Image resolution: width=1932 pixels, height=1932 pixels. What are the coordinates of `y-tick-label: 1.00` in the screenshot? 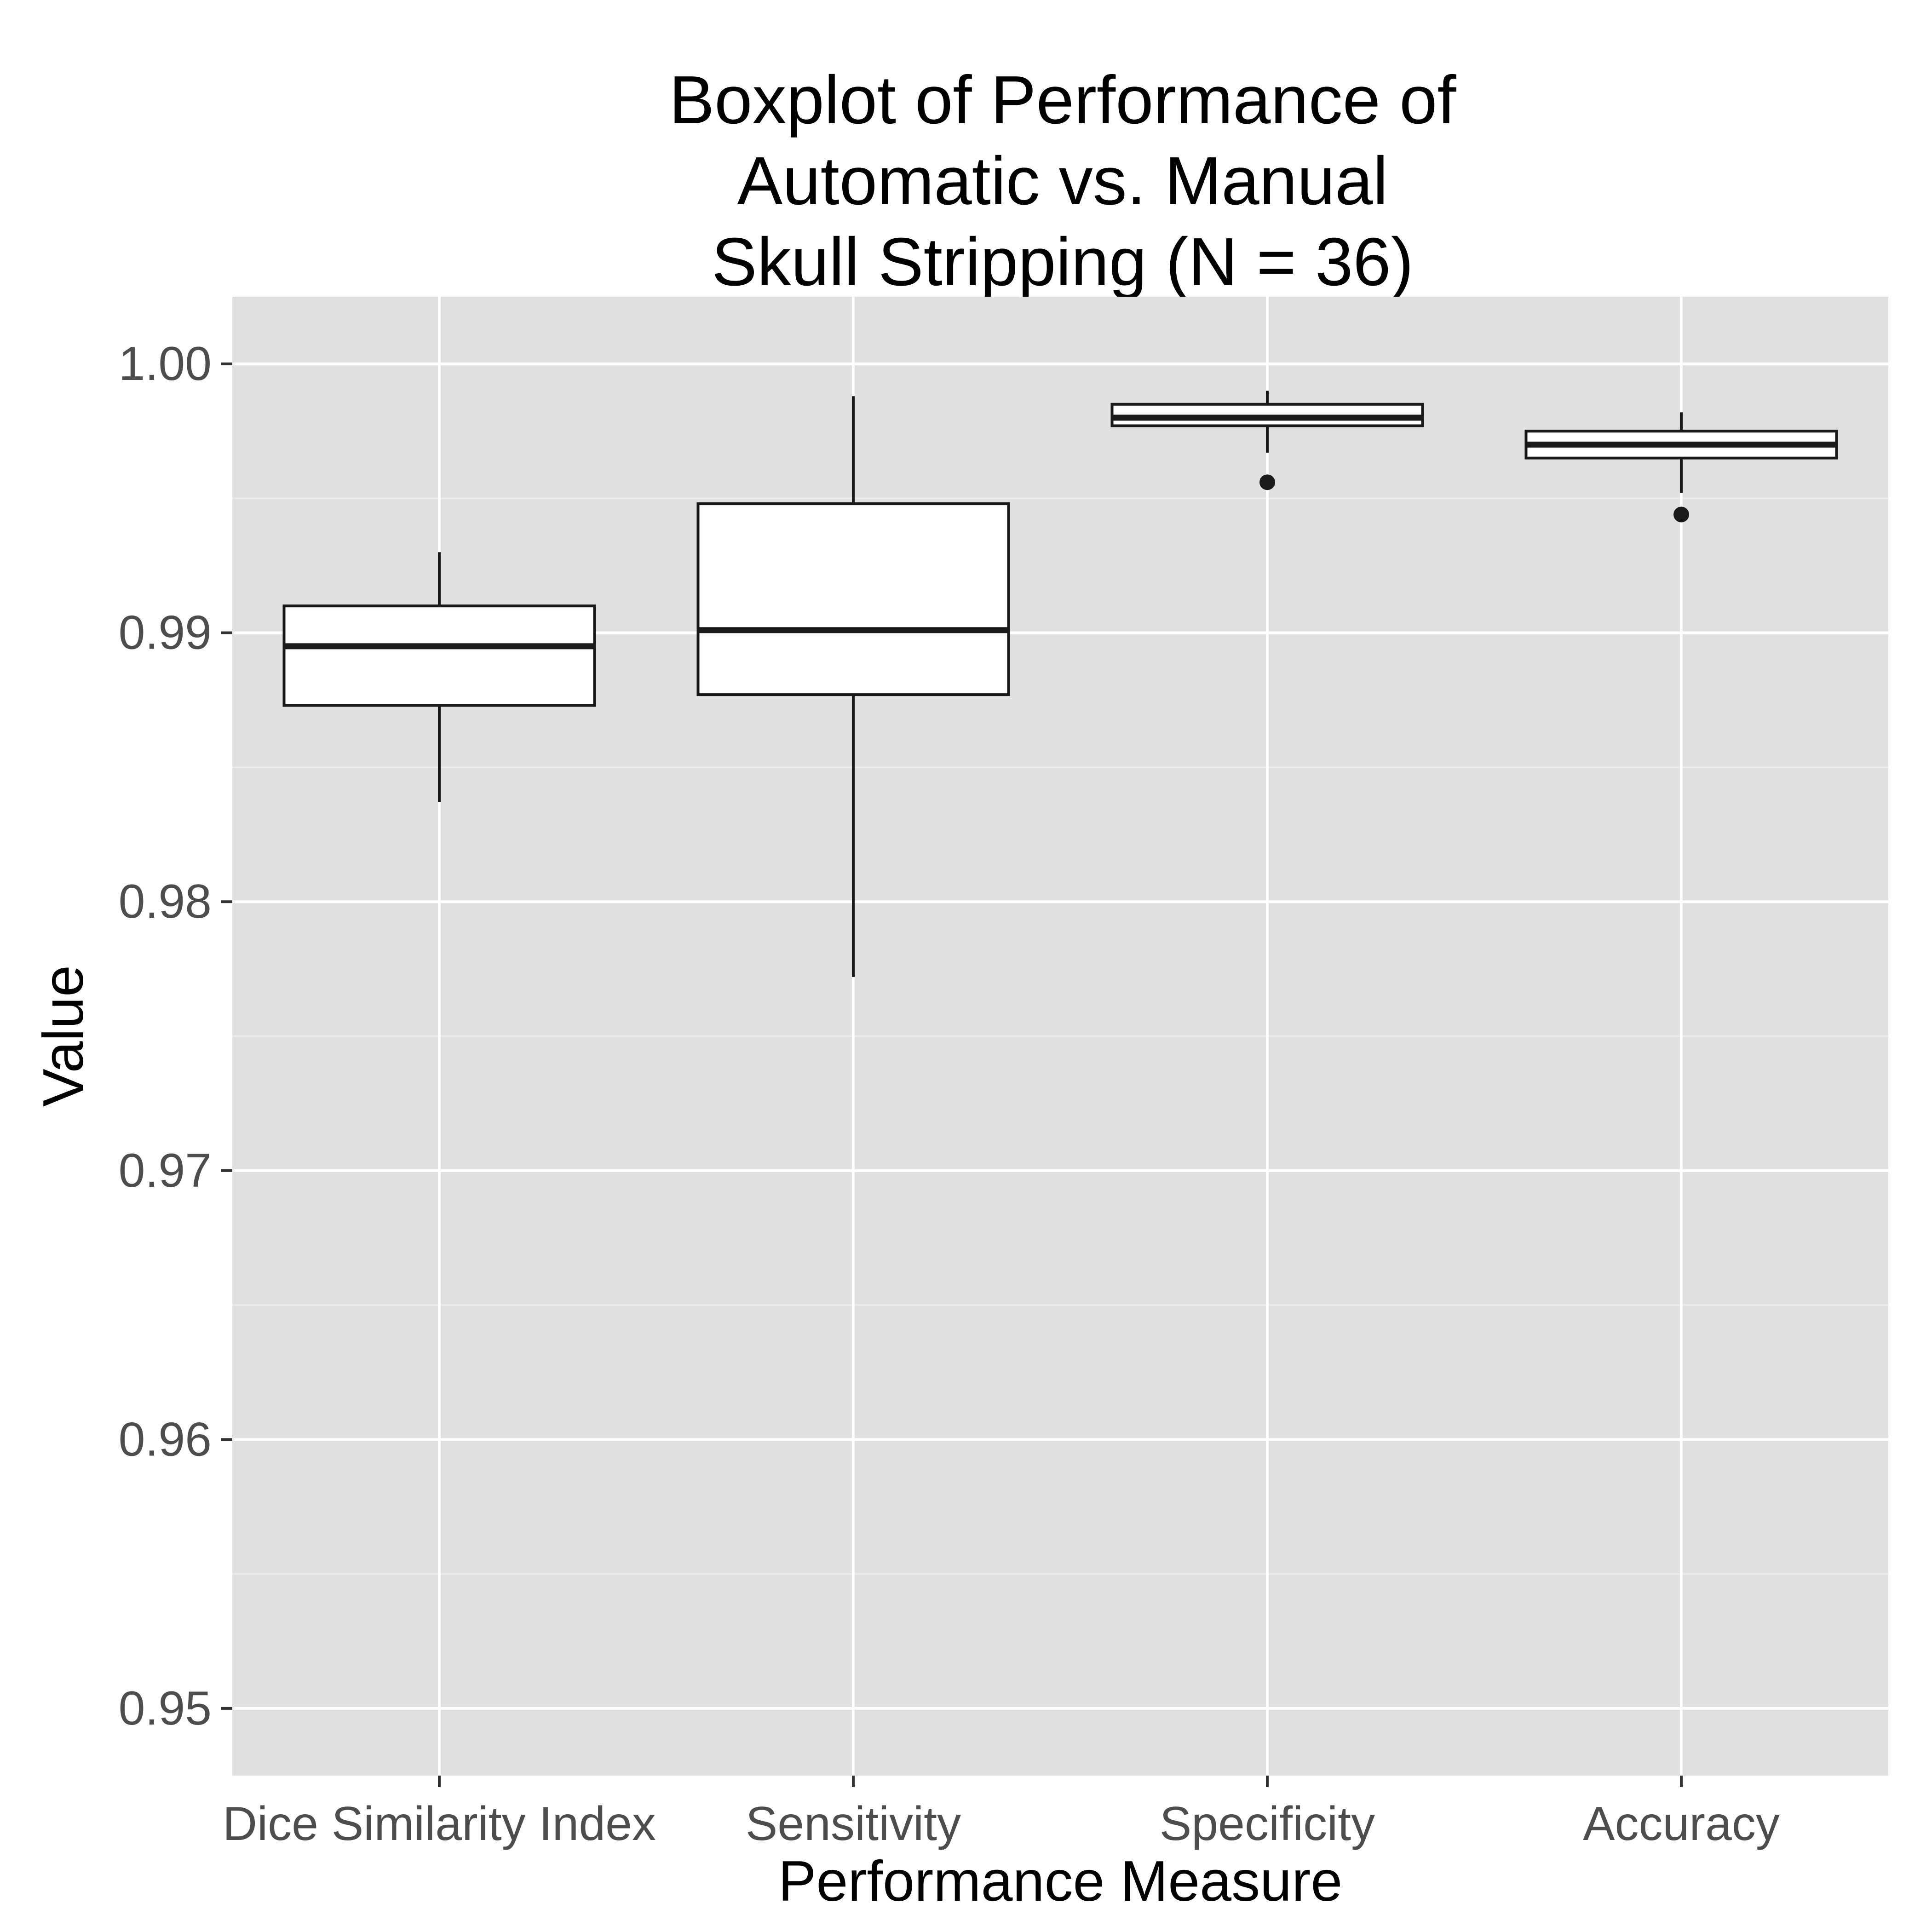 It's located at (165, 364).